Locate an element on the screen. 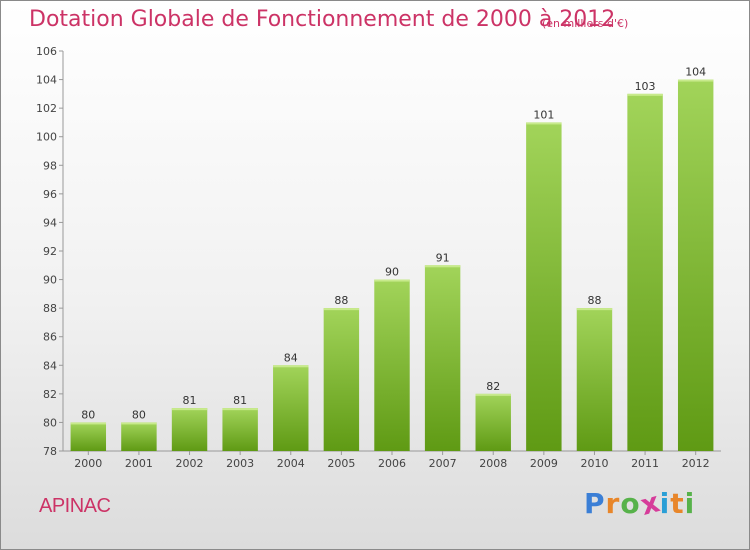 Image resolution: width=750 pixels, height=550 pixels. logo-letter: o is located at coordinates (630, 503).